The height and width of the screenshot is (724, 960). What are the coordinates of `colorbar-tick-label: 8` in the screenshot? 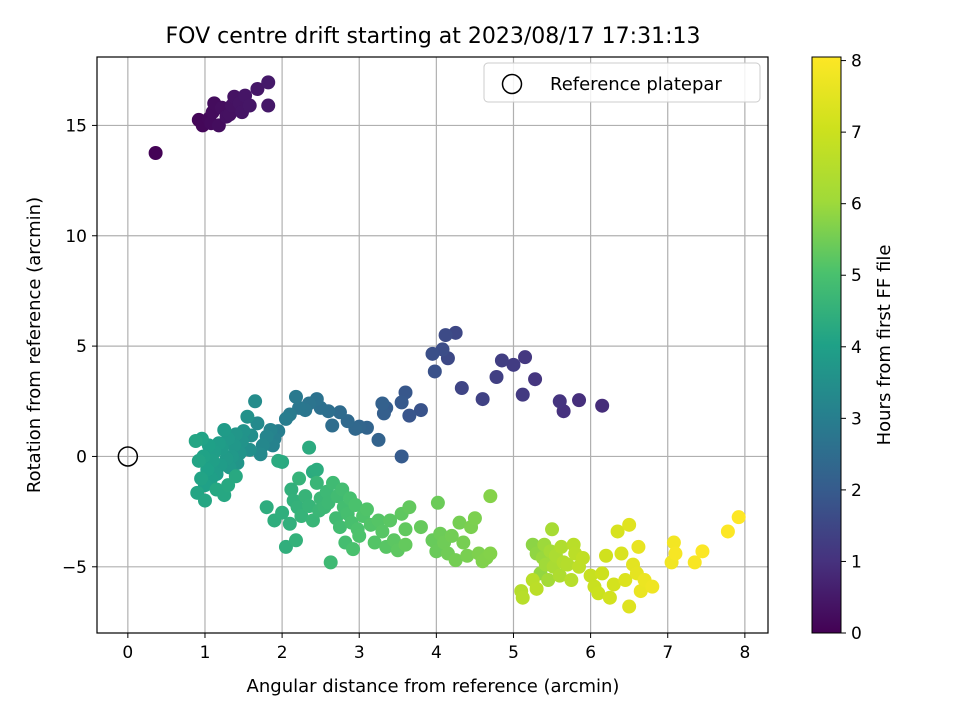 It's located at (856, 62).